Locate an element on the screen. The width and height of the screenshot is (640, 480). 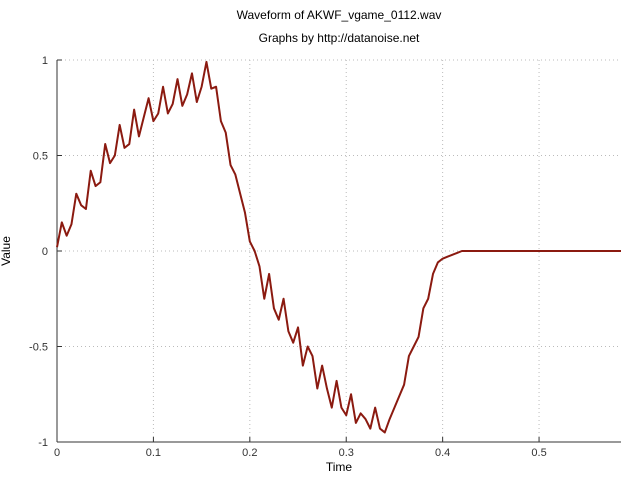
x-axis-ticks: 0 0.1 0.2 0.3 0.4 0.5 is located at coordinates (300, 448).